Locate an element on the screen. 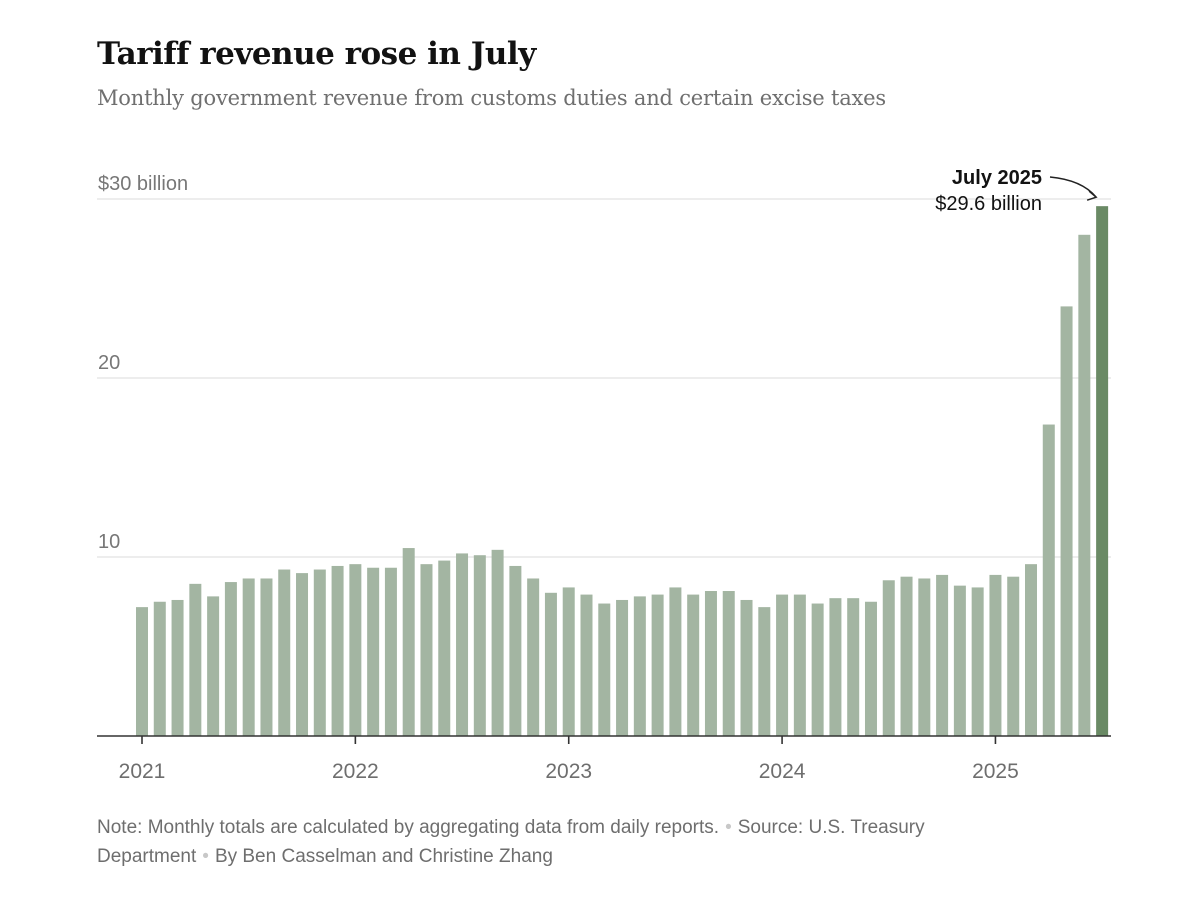 The image size is (1200, 905). x-tick-label: 2023 is located at coordinates (568, 771).